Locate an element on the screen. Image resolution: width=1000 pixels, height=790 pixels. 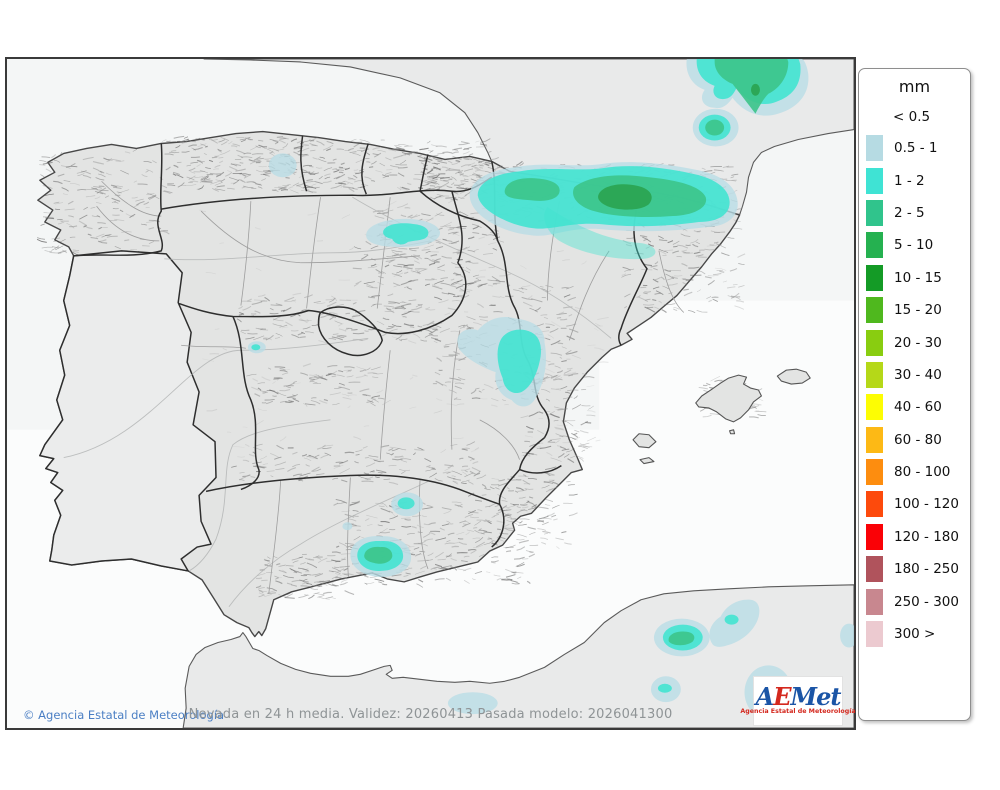
legend-row: 180 - 250 is located at coordinates (914, 569).